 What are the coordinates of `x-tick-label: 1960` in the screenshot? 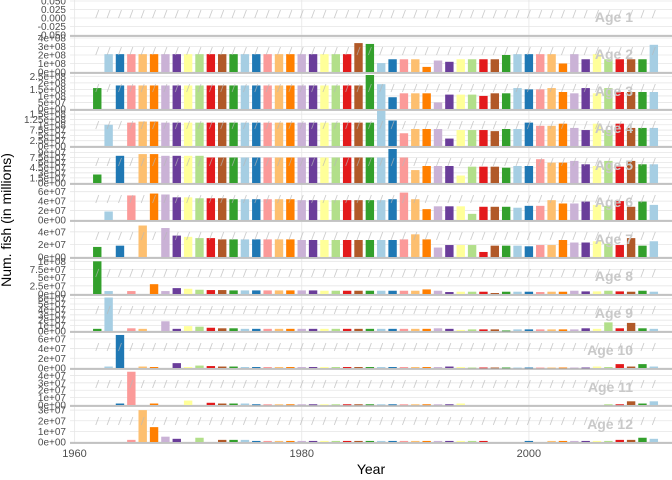 It's located at (74, 454).